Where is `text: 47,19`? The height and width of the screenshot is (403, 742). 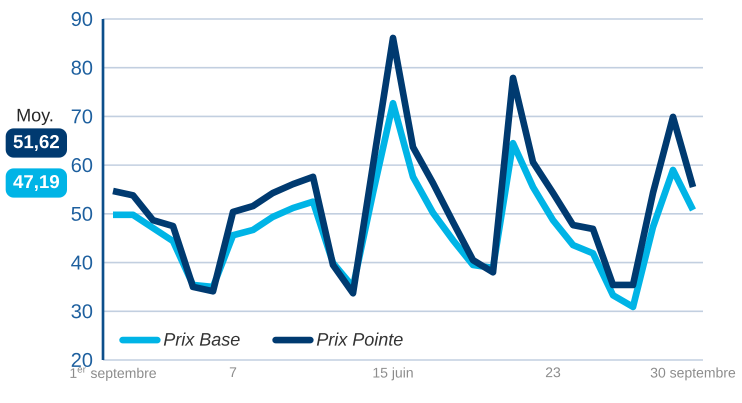
text: 47,19 is located at coordinates (36, 183).